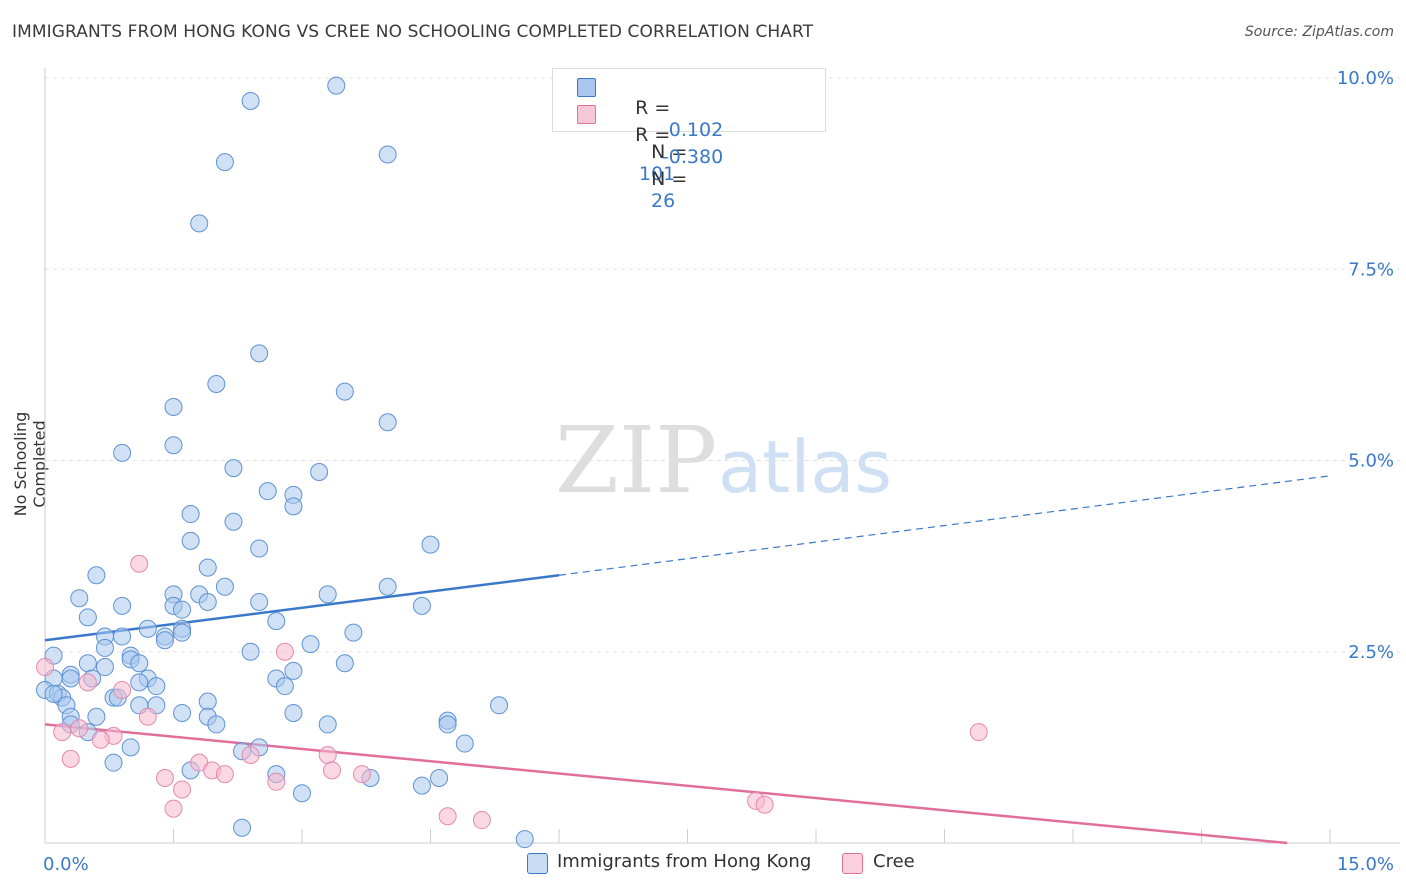 This screenshot has height=892, width=1406. Describe the element at coordinates (66, 864) in the screenshot. I see `x-tick-label: 0.0%` at that location.